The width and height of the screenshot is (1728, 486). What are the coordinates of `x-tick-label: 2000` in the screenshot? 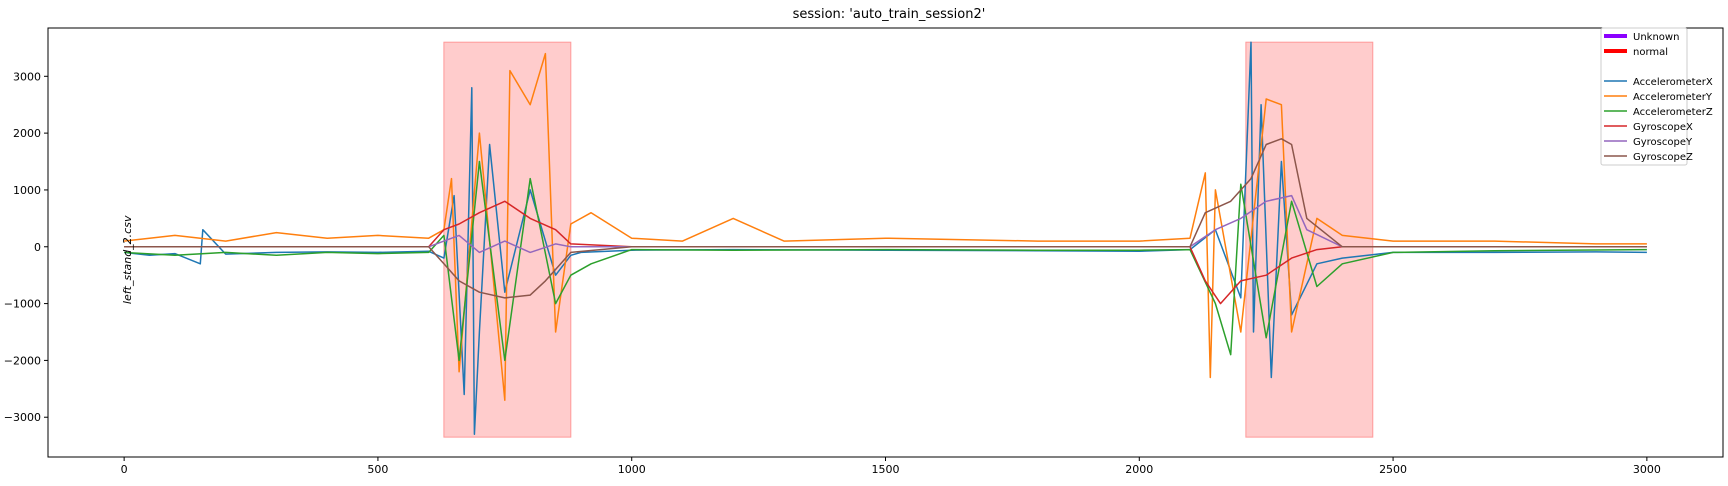 It's located at (1139, 469).